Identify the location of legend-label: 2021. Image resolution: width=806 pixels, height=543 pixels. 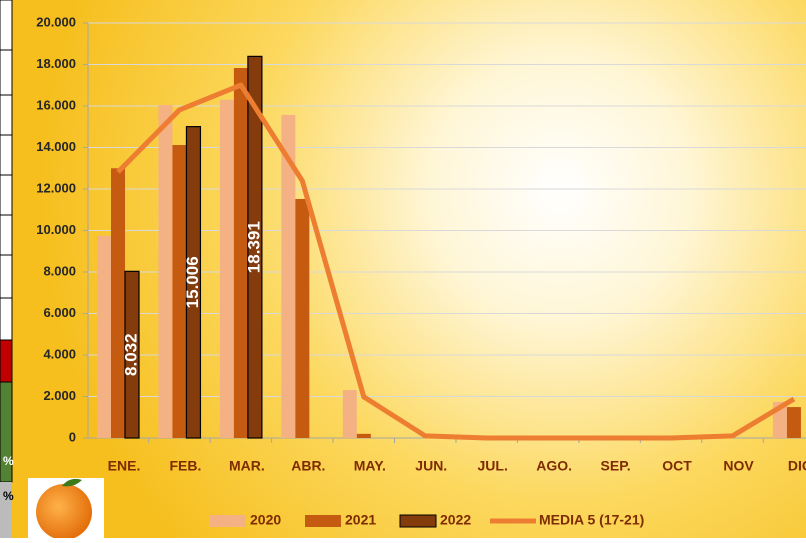
(360, 520).